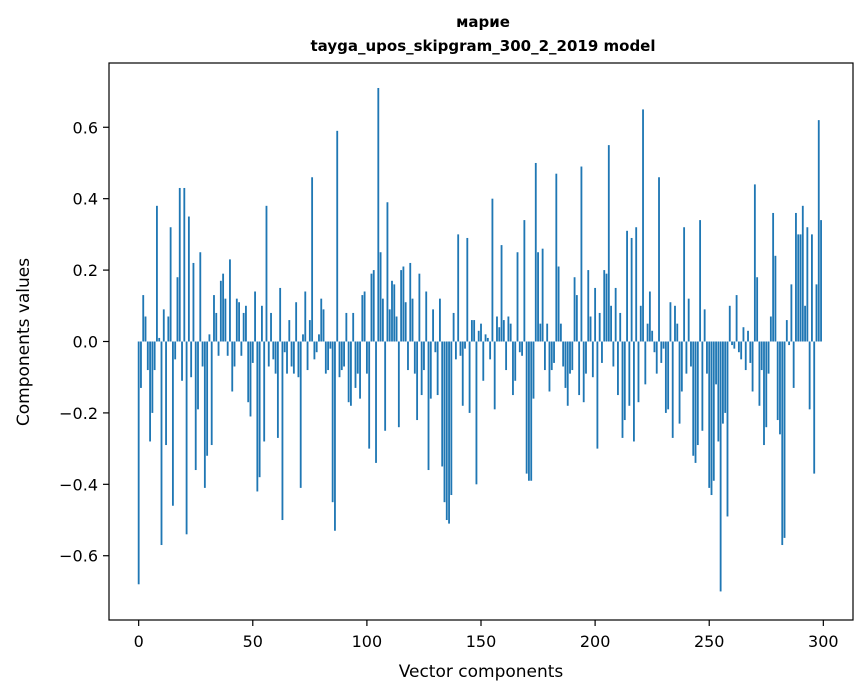  Describe the element at coordinates (85, 127) in the screenshot. I see `y-tick-label-6: 0.6` at that location.